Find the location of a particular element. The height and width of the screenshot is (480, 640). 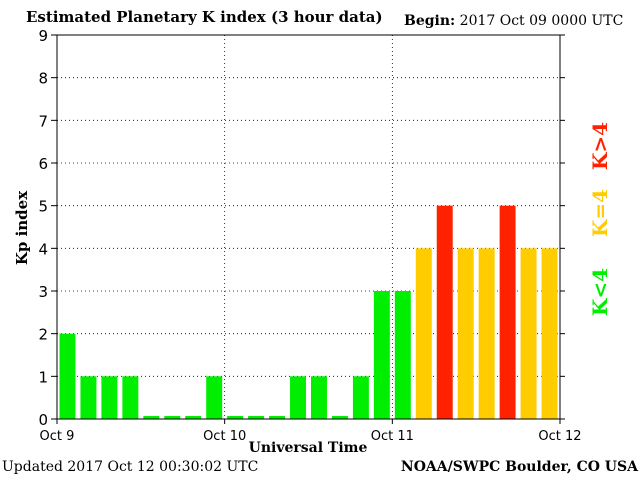

begin-time: Begin: 2017 Oct 09 0000 UTC is located at coordinates (513, 21).